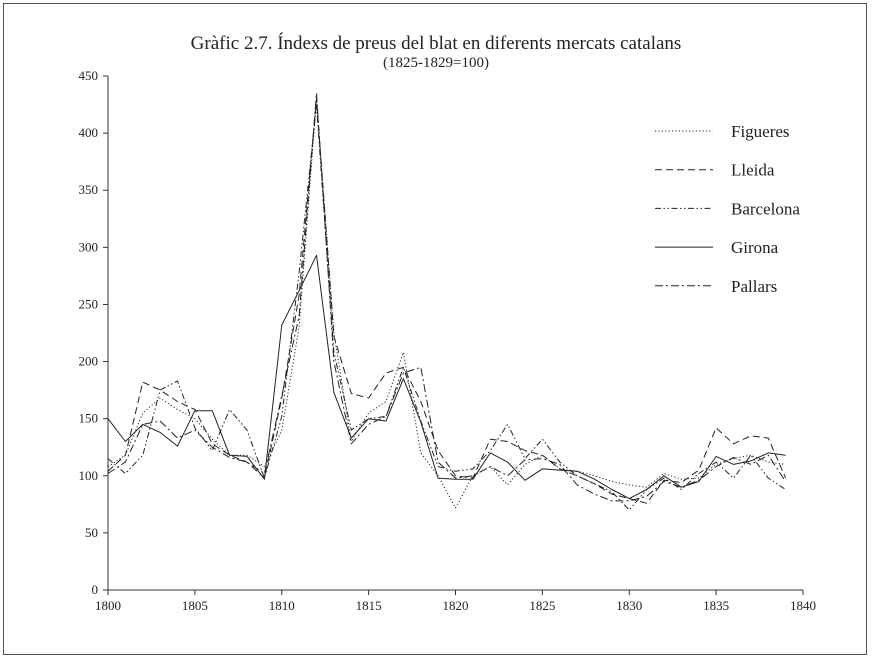 This screenshot has height=660, width=872. Describe the element at coordinates (91, 532) in the screenshot. I see `y-tick-label: 50` at that location.